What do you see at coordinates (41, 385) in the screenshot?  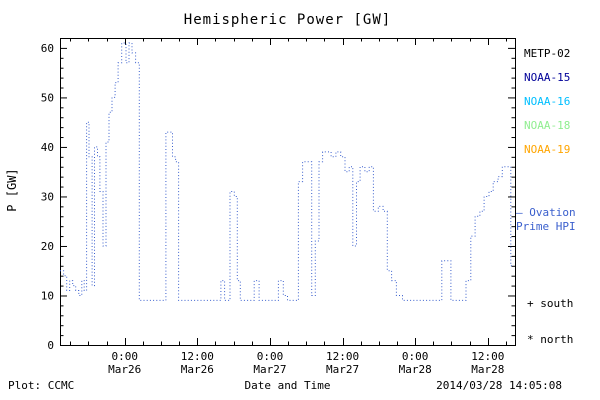 I see `plot-credit: Plot: CCMC` at bounding box center [41, 385].